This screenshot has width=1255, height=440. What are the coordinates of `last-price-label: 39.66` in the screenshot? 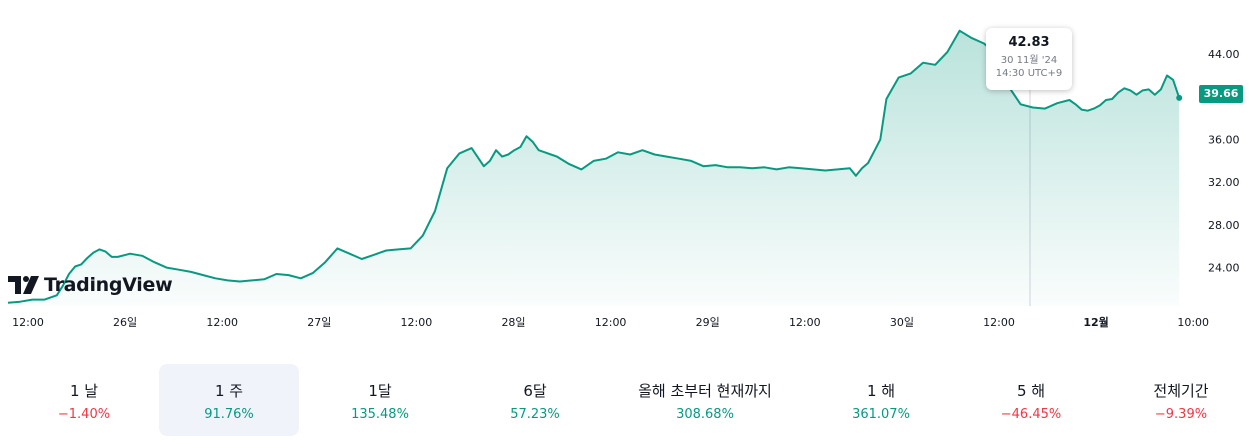 It's located at (1221, 94).